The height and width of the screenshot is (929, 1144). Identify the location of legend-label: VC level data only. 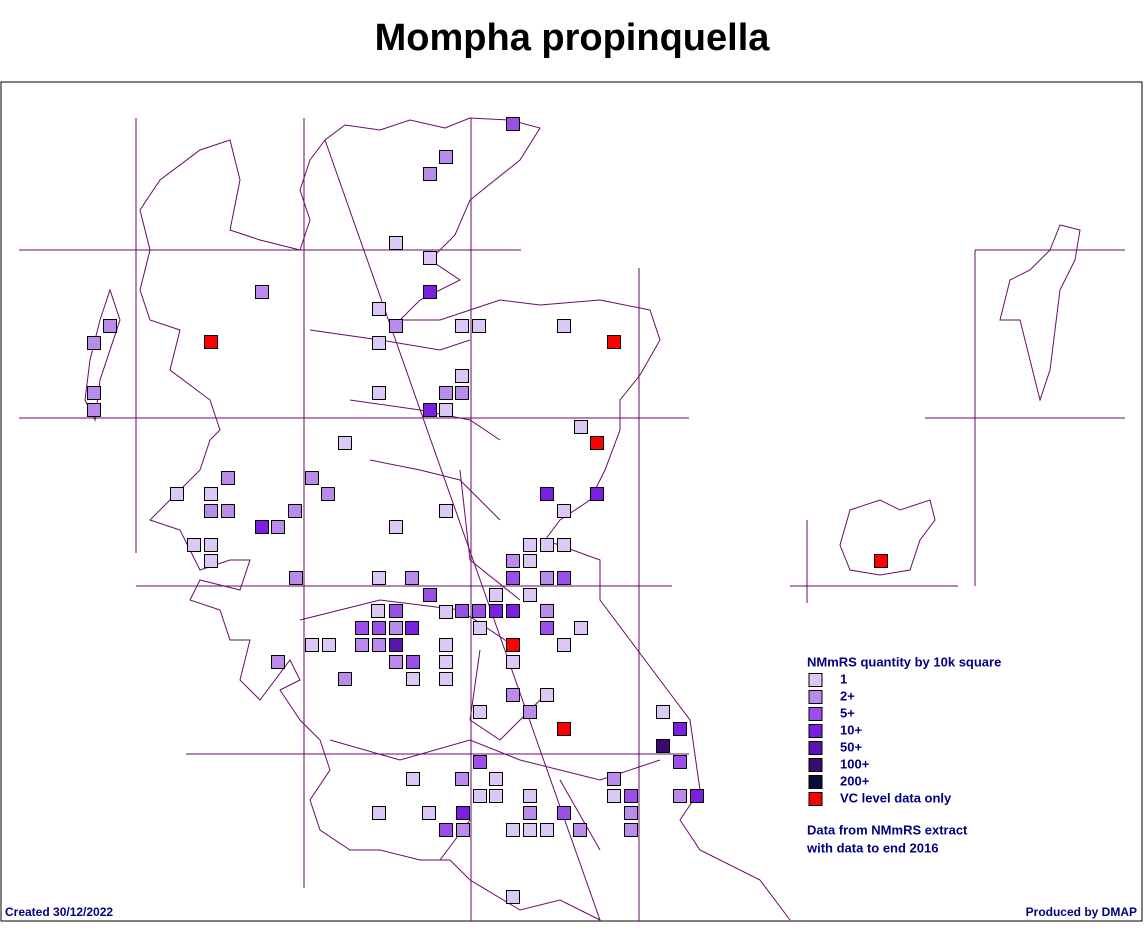
(896, 797).